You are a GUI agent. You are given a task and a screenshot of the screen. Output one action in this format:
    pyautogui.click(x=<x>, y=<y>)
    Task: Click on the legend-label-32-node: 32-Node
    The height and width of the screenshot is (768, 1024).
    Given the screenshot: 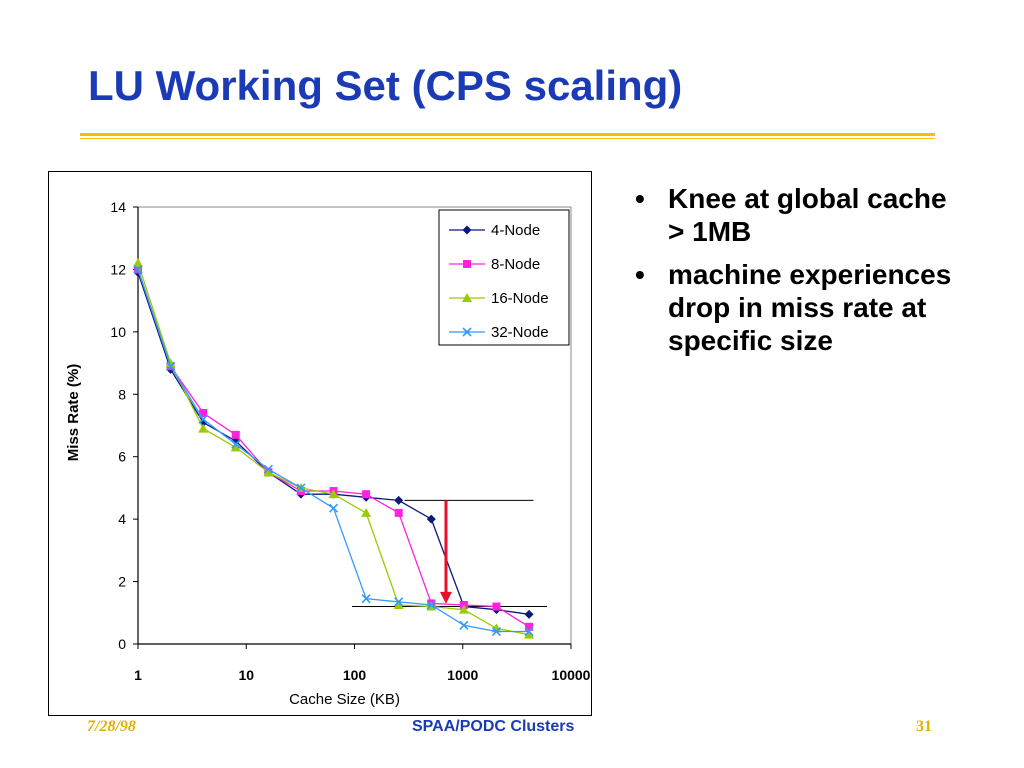 What is the action you would take?
    pyautogui.click(x=520, y=332)
    